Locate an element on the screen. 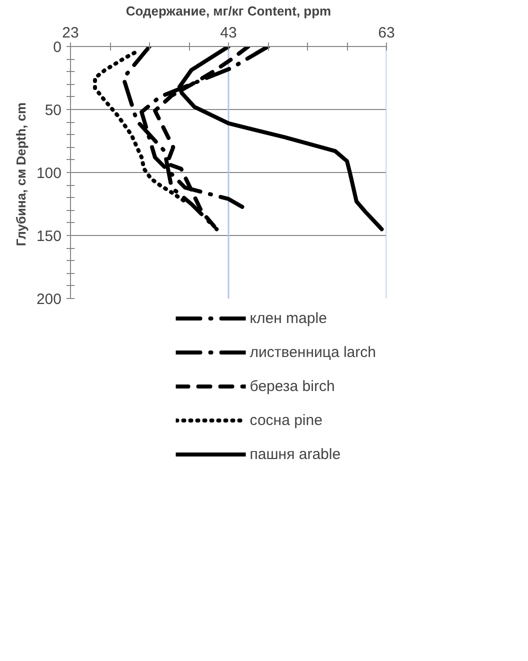 The height and width of the screenshot is (661, 528). legend-label: пашня arable is located at coordinates (295, 454).